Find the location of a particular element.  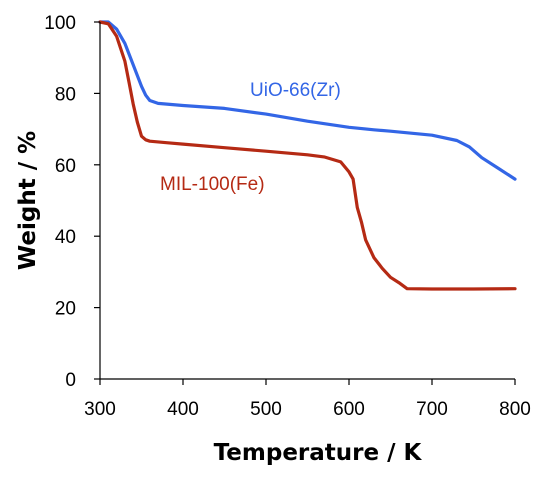

x-tick-label-1: 400 is located at coordinates (183, 409).